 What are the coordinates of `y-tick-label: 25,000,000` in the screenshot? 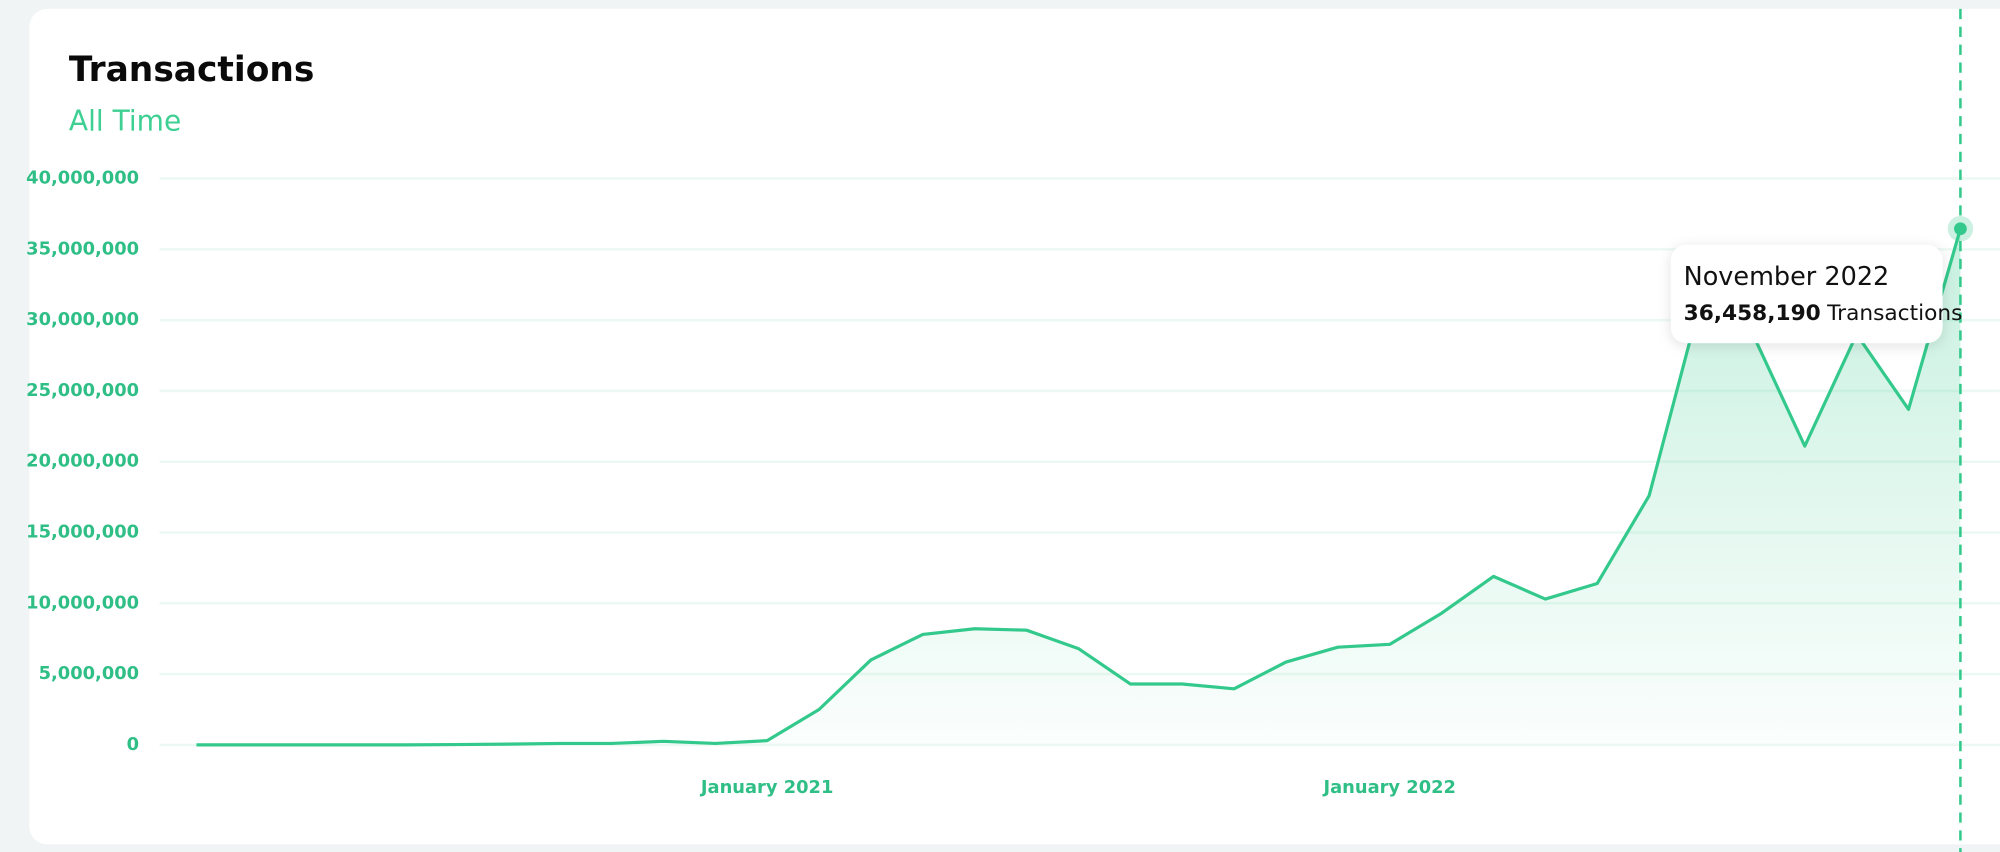 It's located at (82, 390).